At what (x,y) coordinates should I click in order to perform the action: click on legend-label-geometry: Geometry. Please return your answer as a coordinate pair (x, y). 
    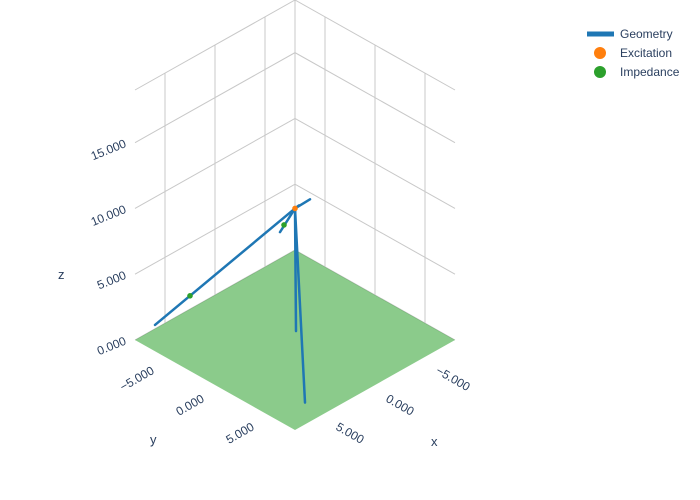
    Looking at the image, I should click on (646, 34).